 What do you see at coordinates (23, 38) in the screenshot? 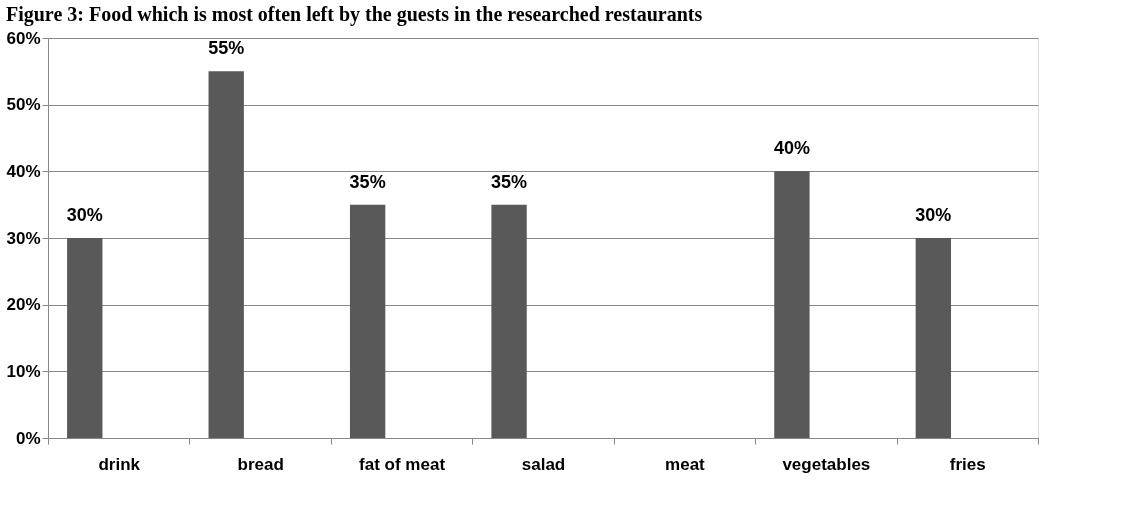
I see `y-tick-label: 60%` at bounding box center [23, 38].